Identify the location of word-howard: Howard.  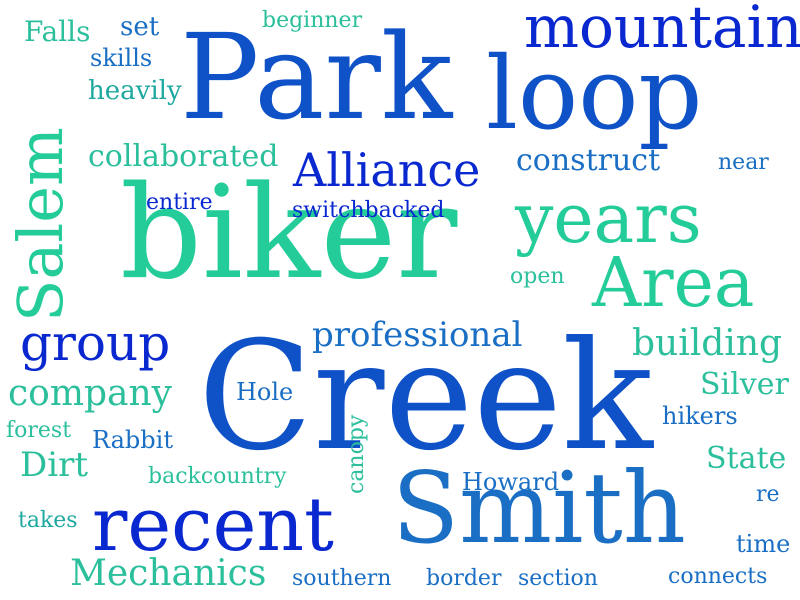
(511, 482).